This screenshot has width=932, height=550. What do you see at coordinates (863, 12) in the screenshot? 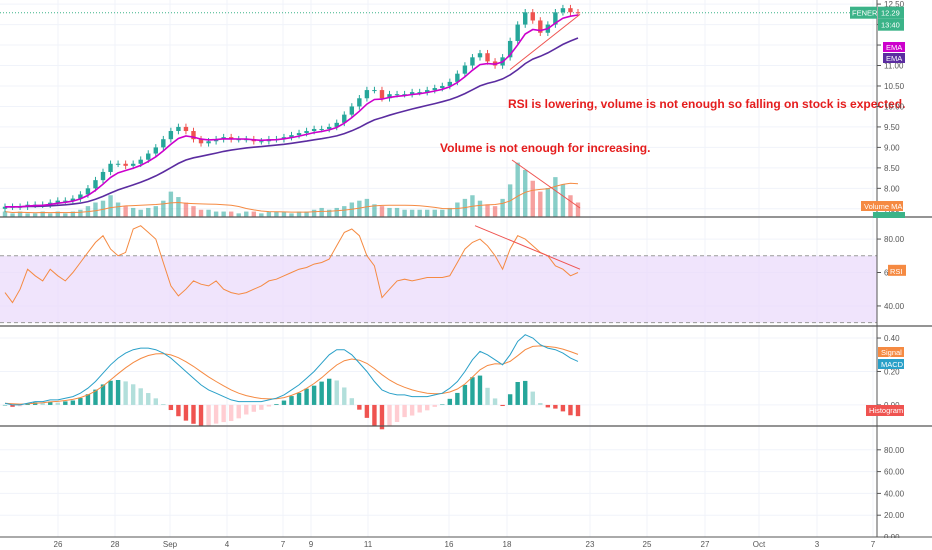
I see `symbol-tag` at bounding box center [863, 12].